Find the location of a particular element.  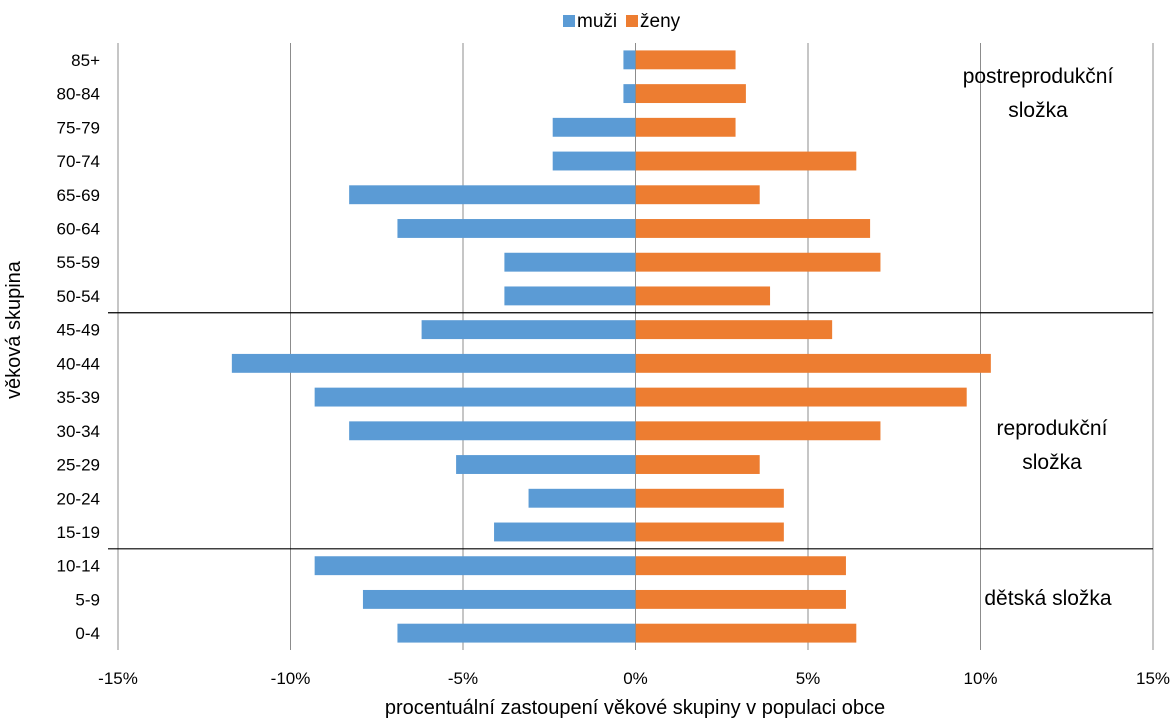

x-tick-label-5: 10% is located at coordinates (980, 678).